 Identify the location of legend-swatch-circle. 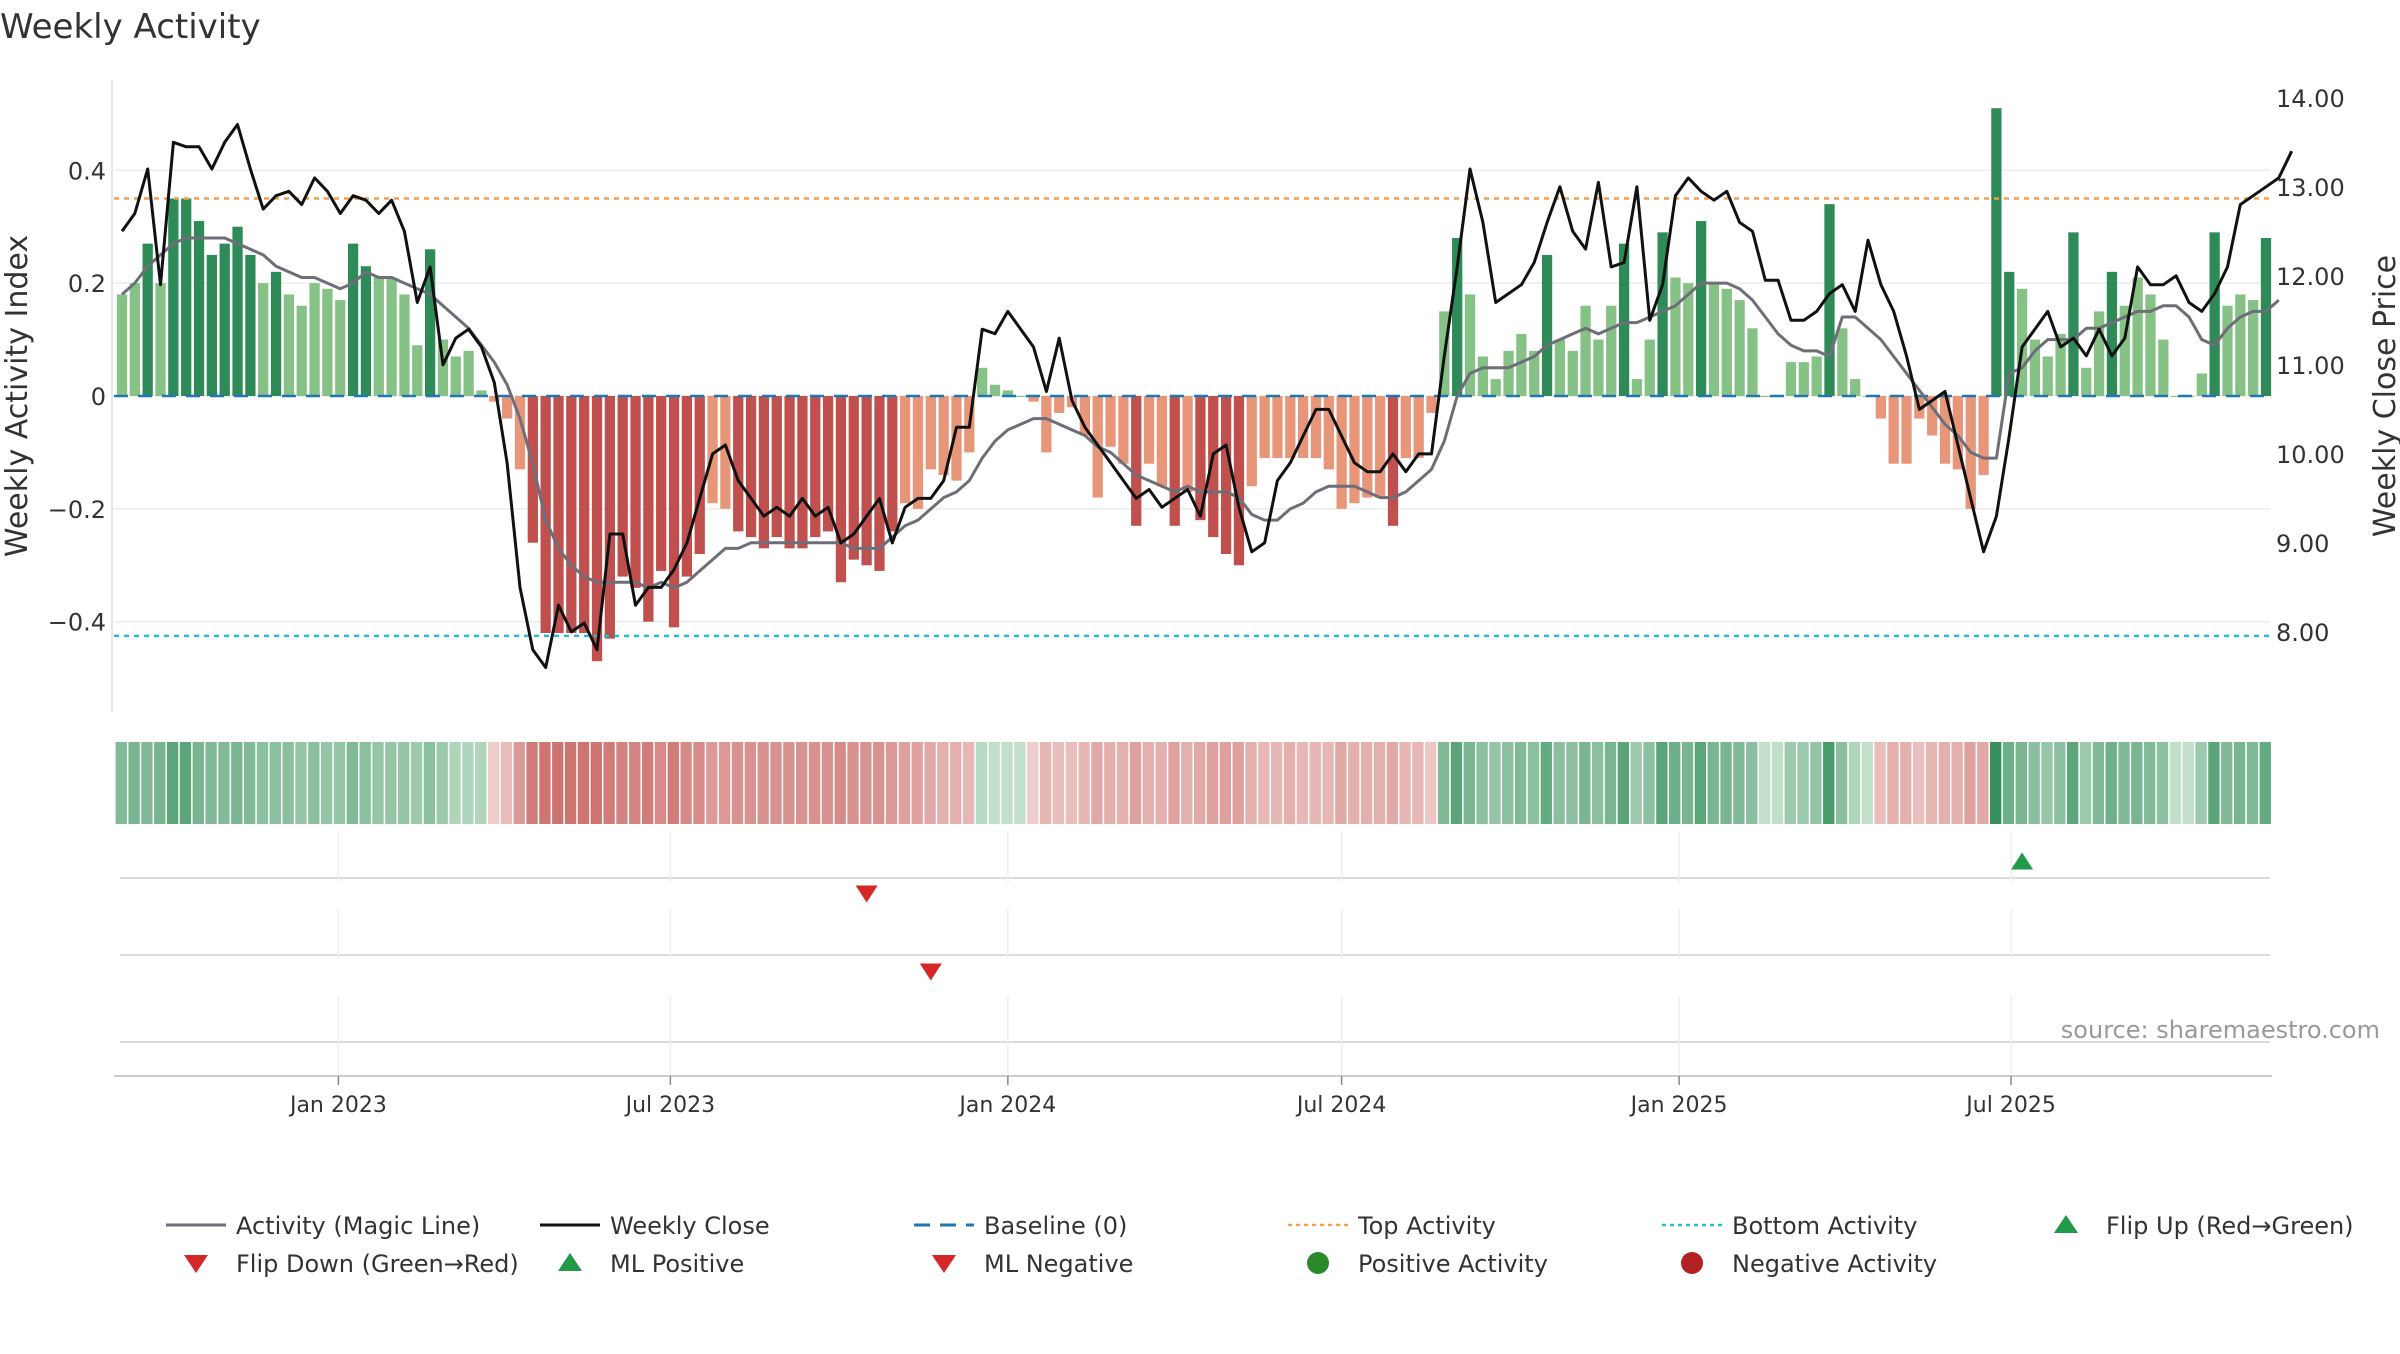
(1318, 1263).